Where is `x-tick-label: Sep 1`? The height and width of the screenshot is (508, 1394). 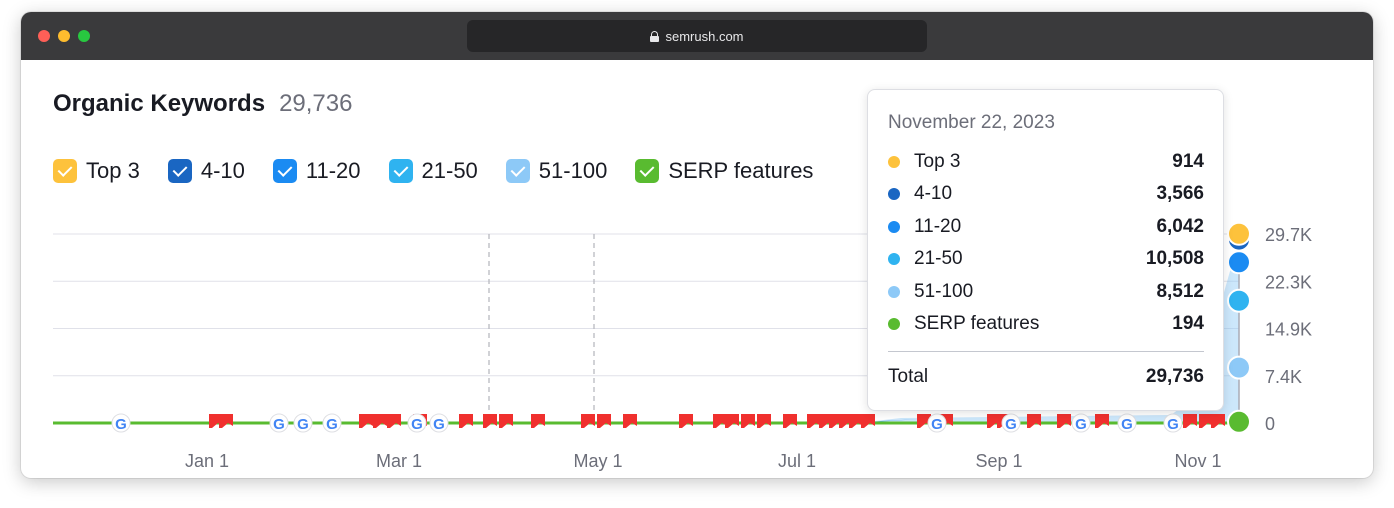 x-tick-label: Sep 1 is located at coordinates (998, 461).